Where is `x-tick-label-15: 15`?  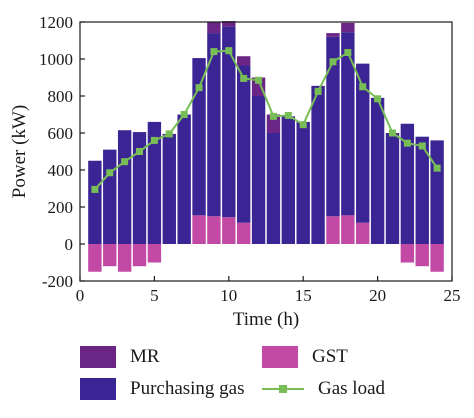 x-tick-label-15: 15 is located at coordinates (303, 295).